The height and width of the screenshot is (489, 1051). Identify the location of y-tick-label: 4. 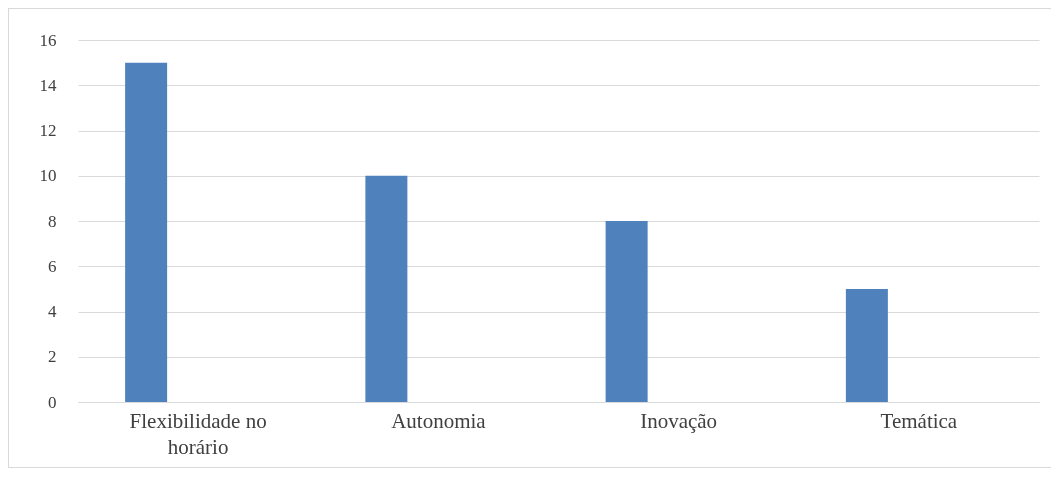
(52, 311).